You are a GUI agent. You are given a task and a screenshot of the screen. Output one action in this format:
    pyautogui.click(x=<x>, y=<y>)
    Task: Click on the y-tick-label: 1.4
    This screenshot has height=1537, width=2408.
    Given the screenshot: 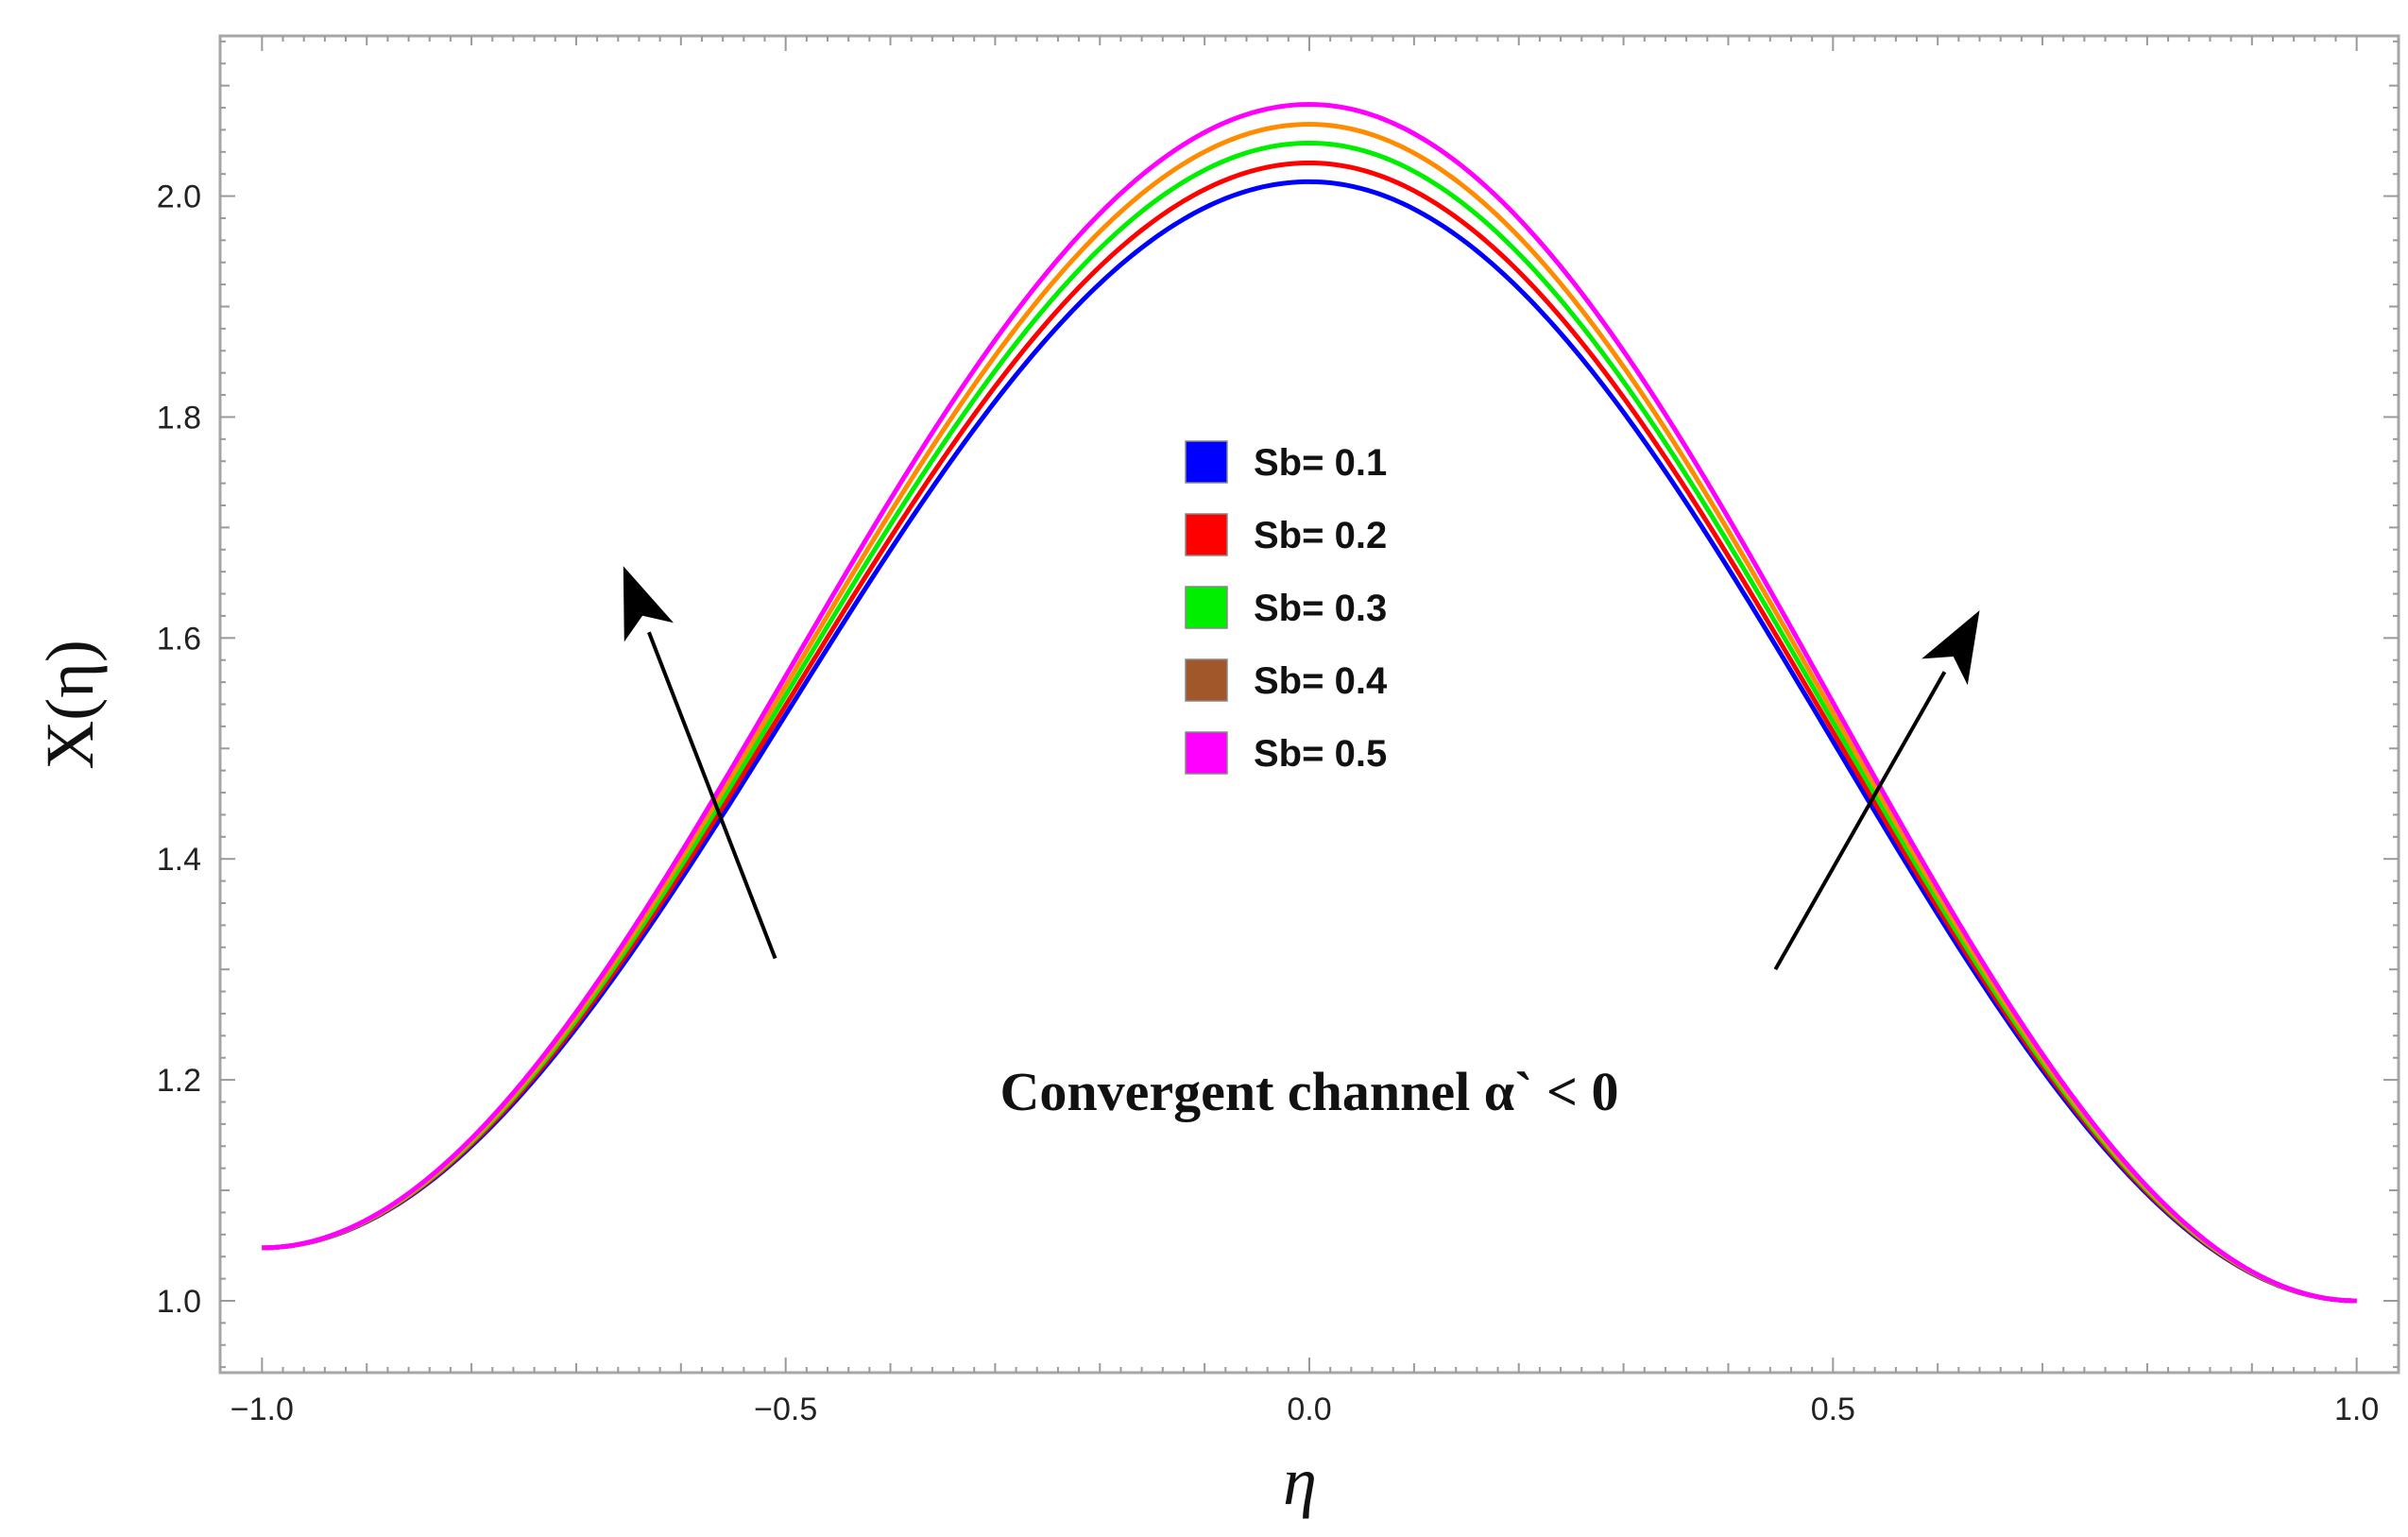 What is the action you would take?
    pyautogui.click(x=179, y=860)
    